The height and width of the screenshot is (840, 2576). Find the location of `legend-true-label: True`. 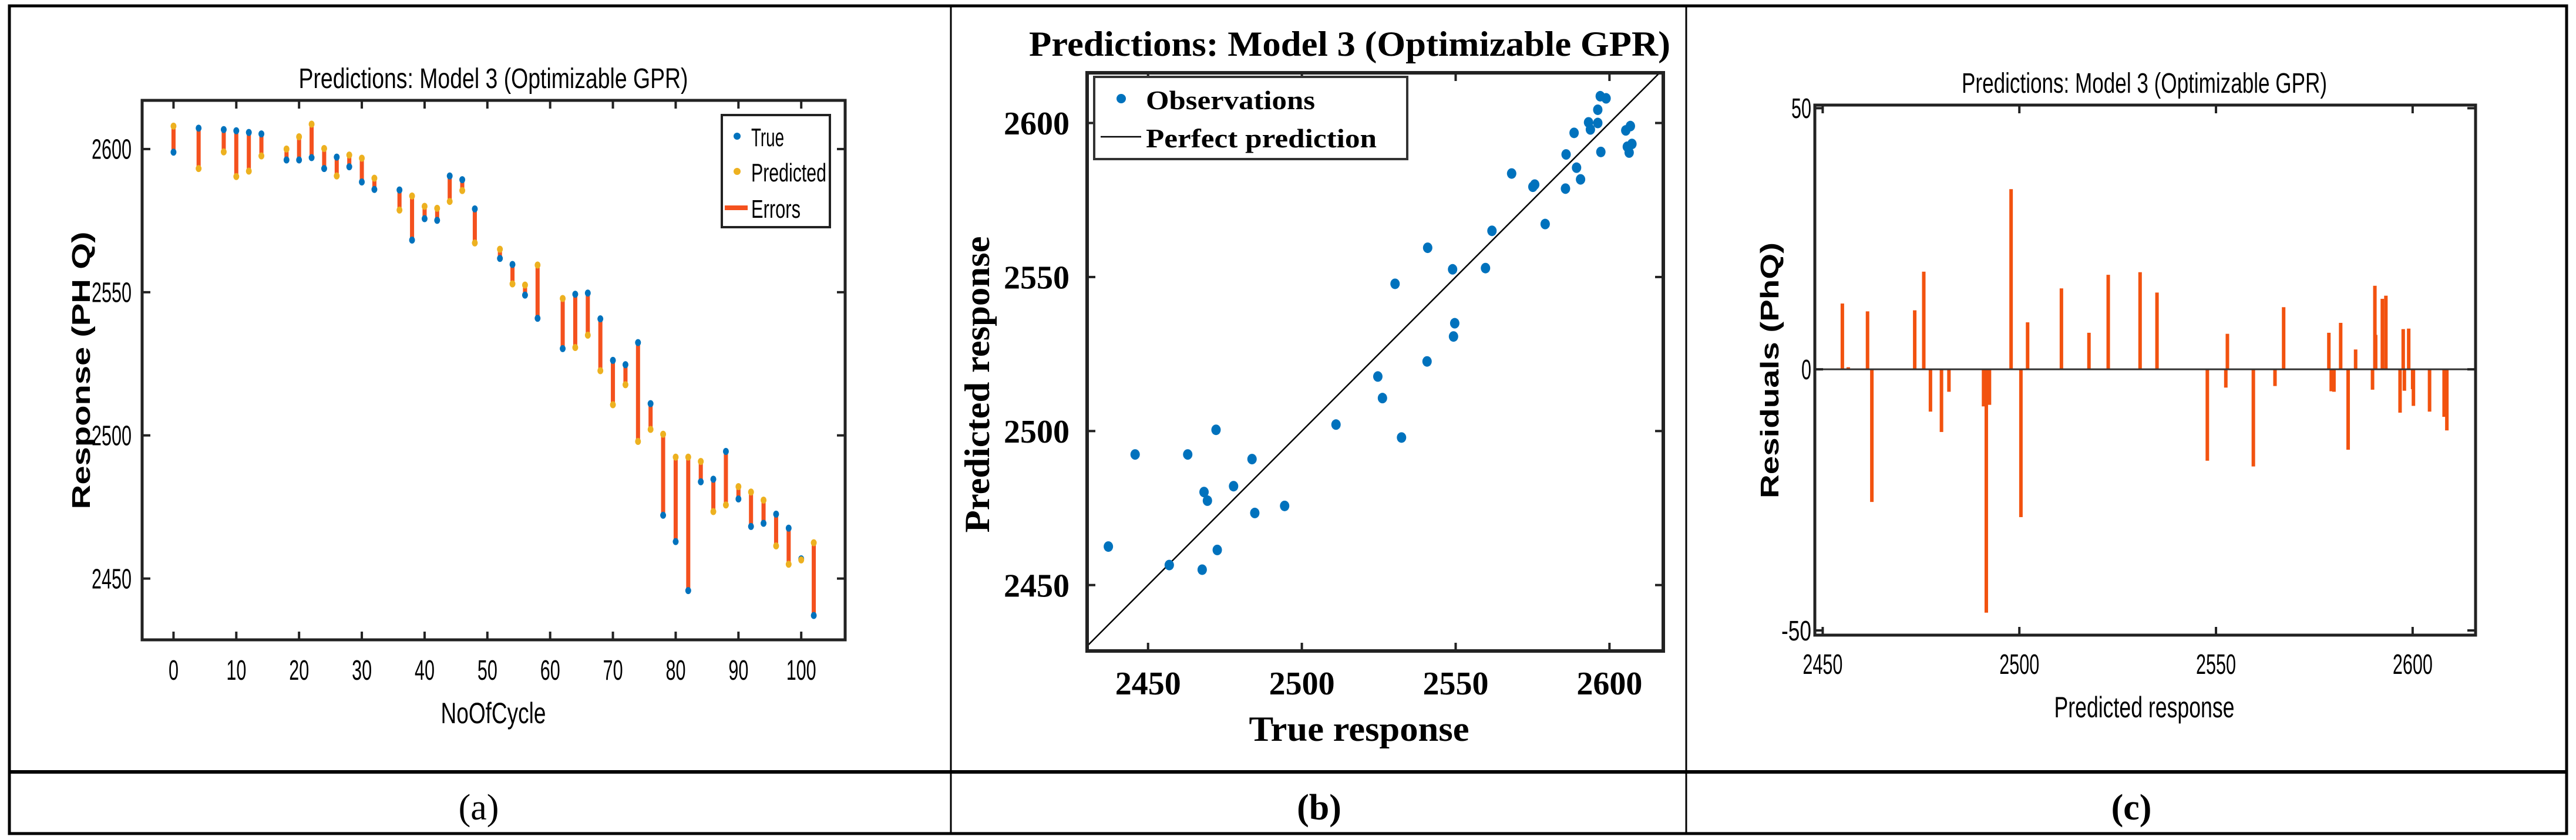

legend-true-label: True is located at coordinates (768, 137).